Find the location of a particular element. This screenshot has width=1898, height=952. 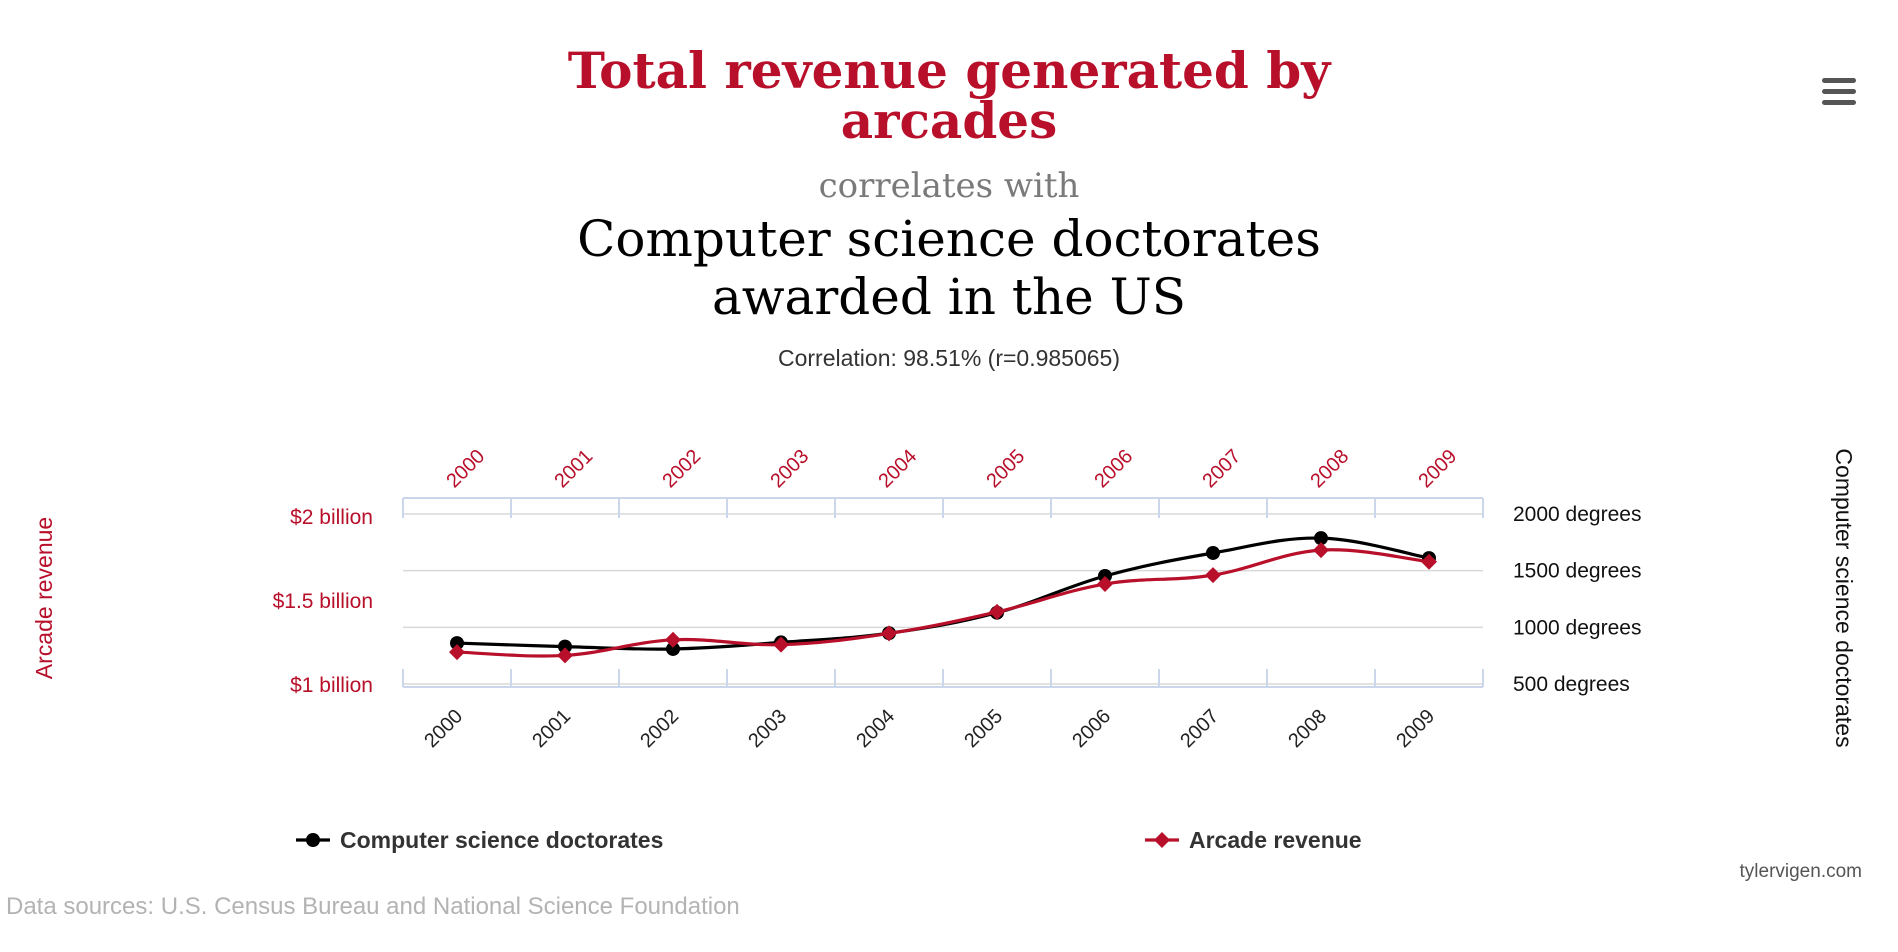

legend-label: Arcade revenue is located at coordinates (1275, 840).